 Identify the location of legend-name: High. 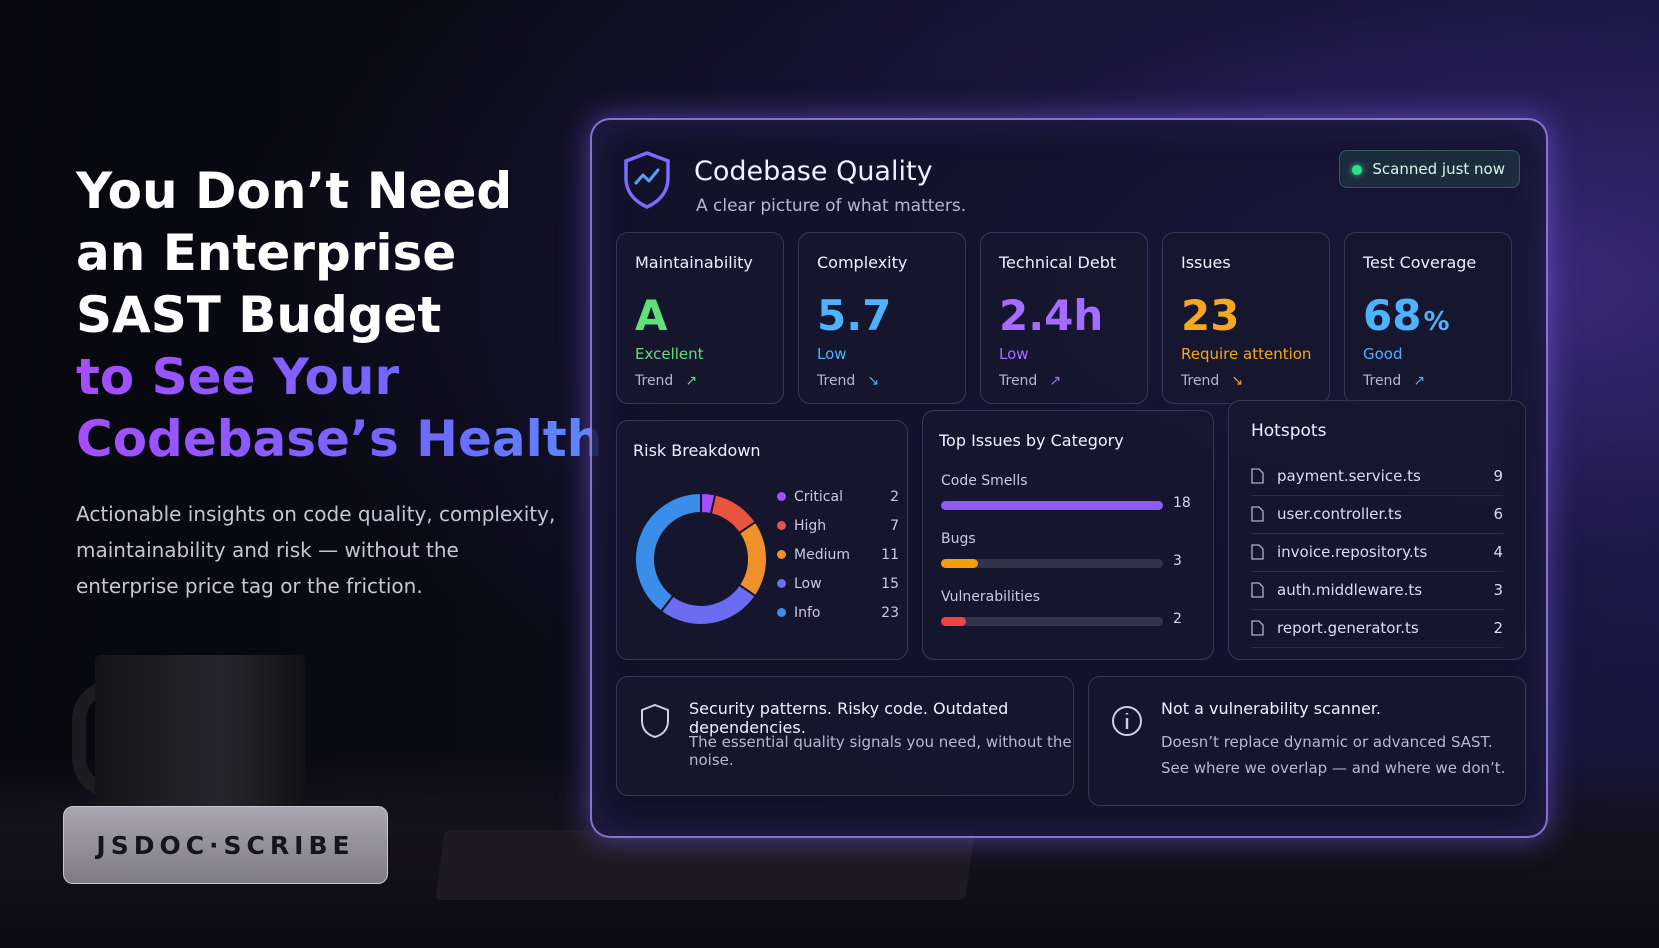
(810, 526).